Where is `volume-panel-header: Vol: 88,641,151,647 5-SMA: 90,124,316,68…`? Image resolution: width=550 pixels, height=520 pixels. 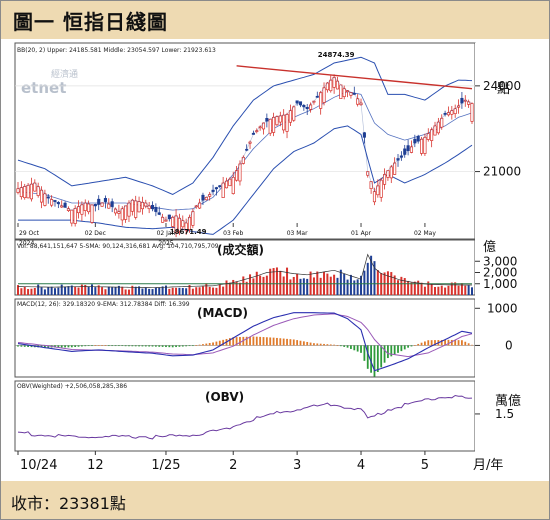 volume-panel-header: Vol: 88,641,151,647 5-SMA: 90,124,316,68… is located at coordinates (118, 246).